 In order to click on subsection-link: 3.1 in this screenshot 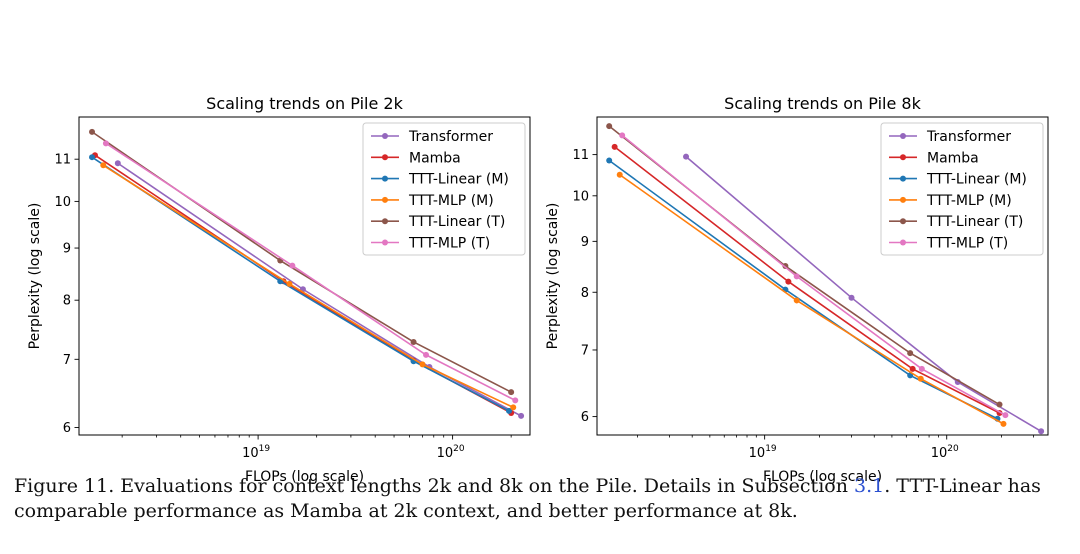, I will do `click(869, 486)`.